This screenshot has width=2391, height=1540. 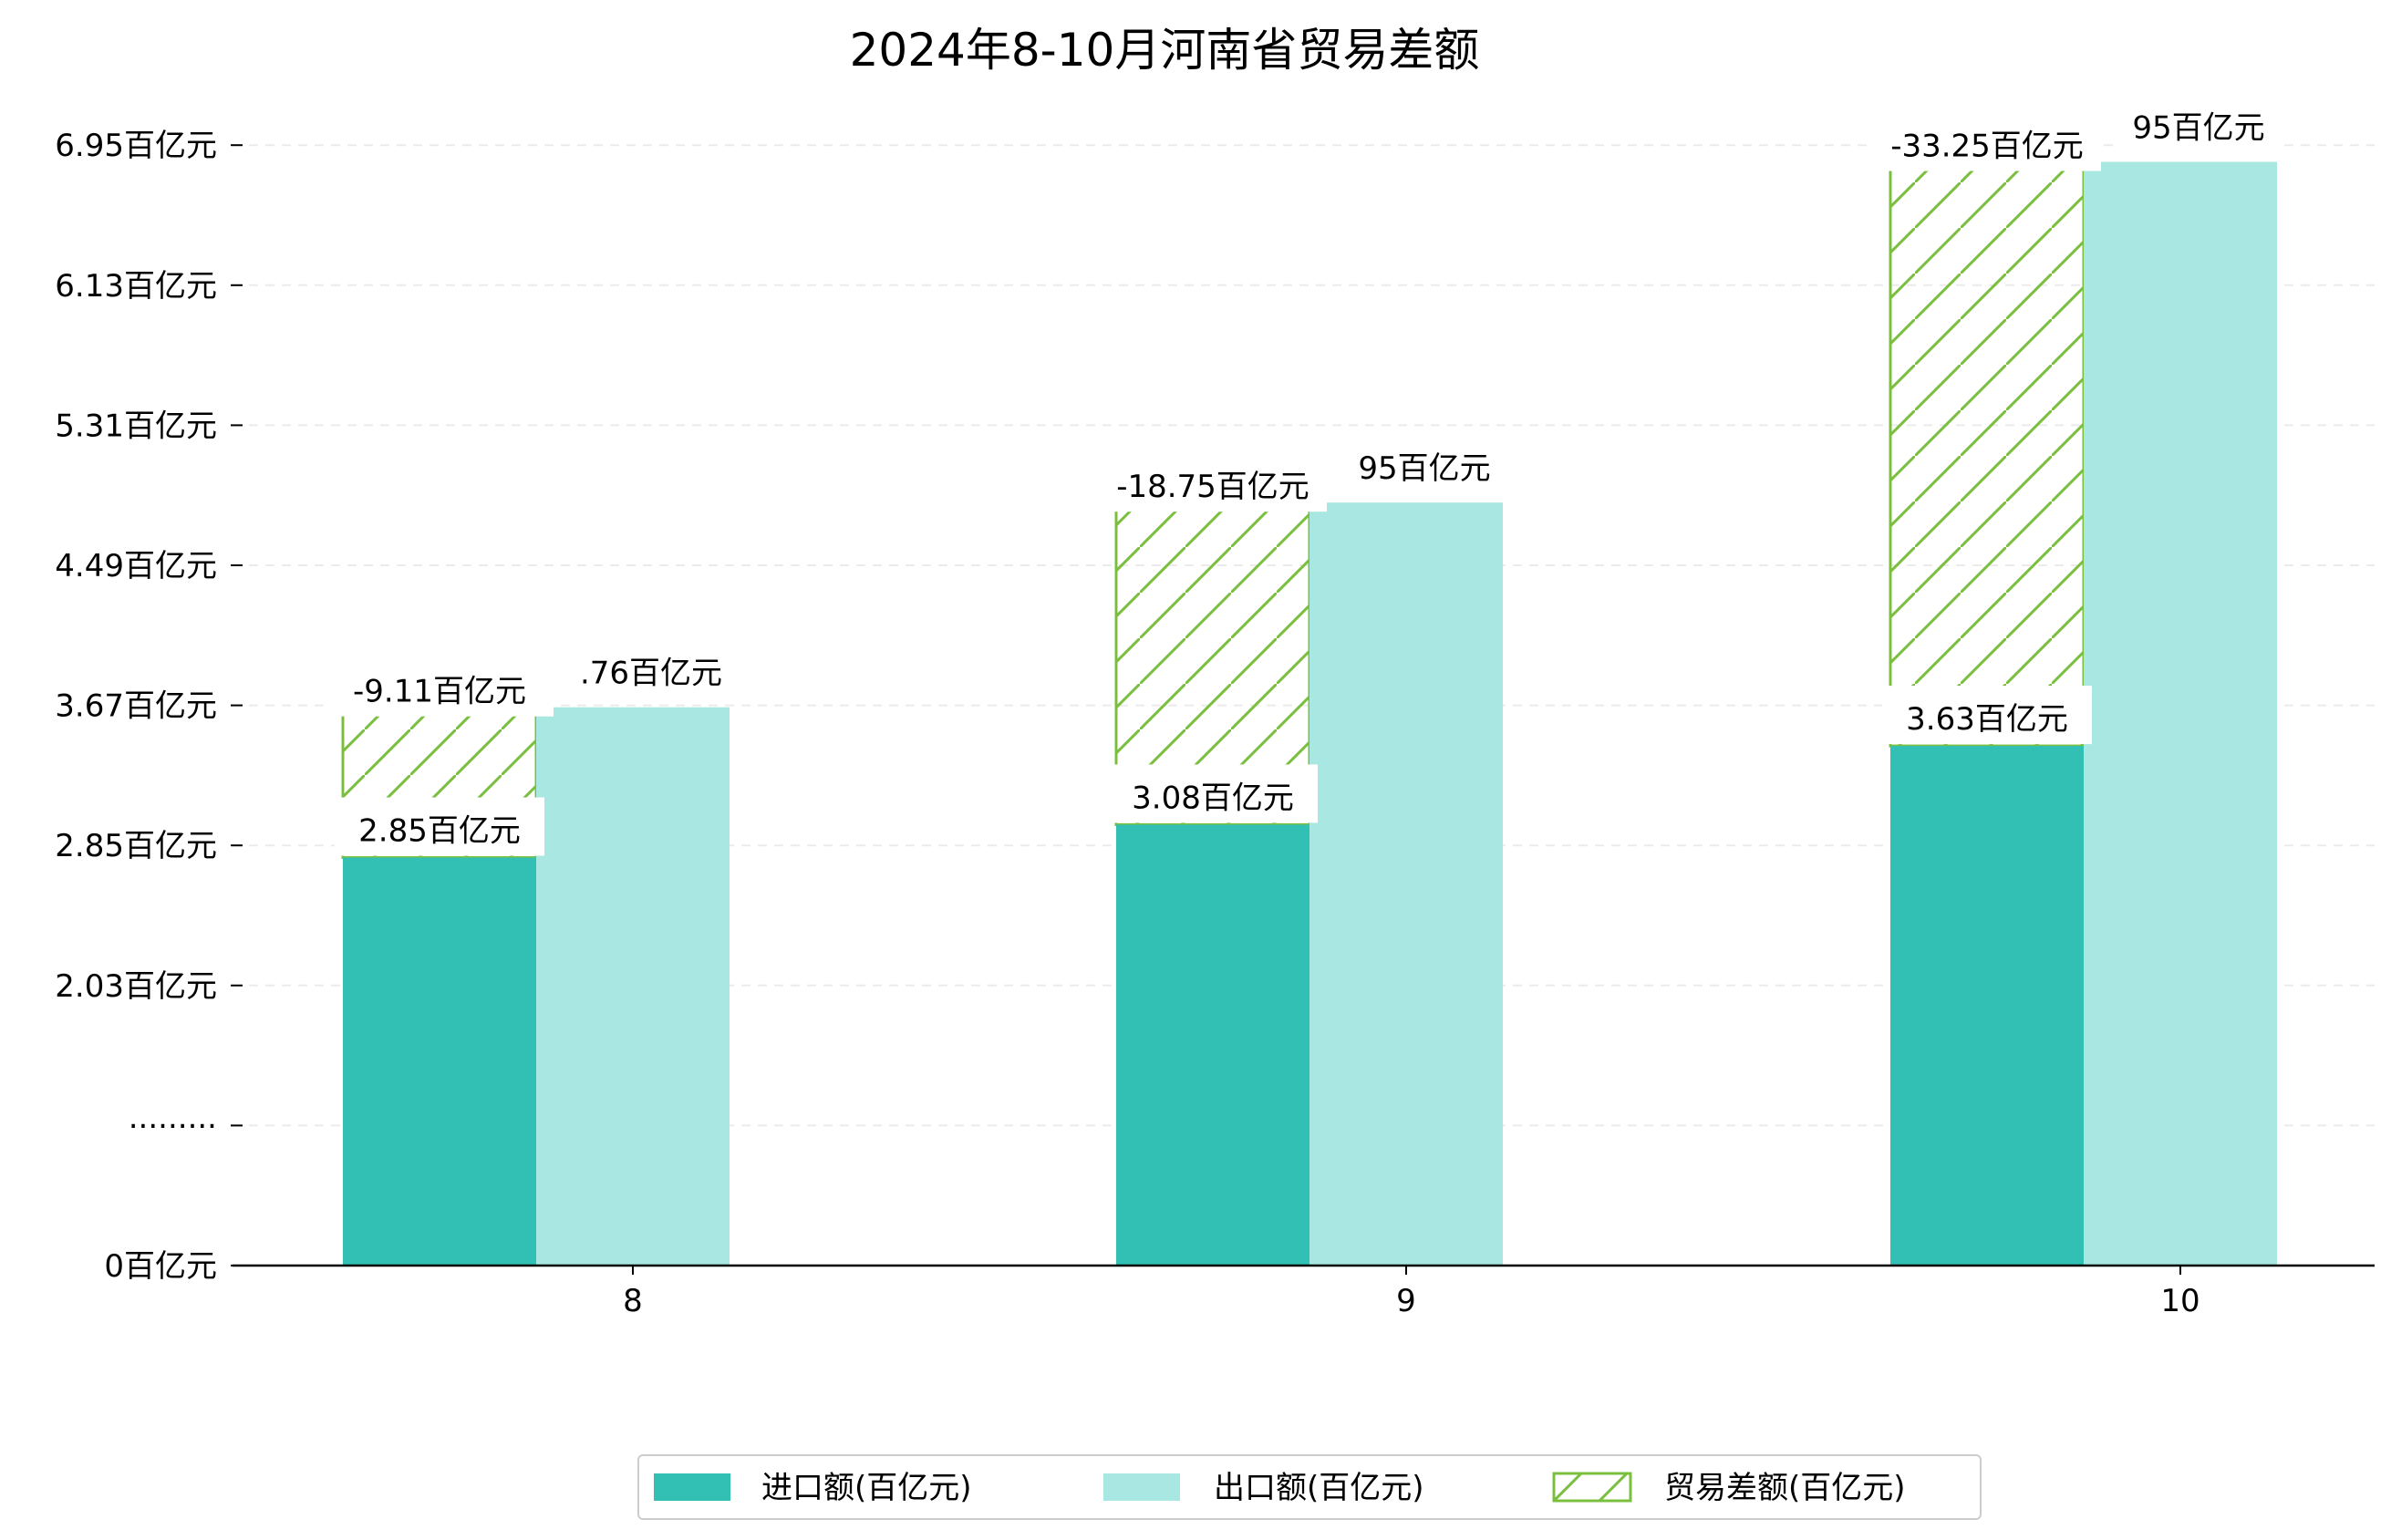 What do you see at coordinates (1987, 719) in the screenshot?
I see `import-label: 3.63百亿元` at bounding box center [1987, 719].